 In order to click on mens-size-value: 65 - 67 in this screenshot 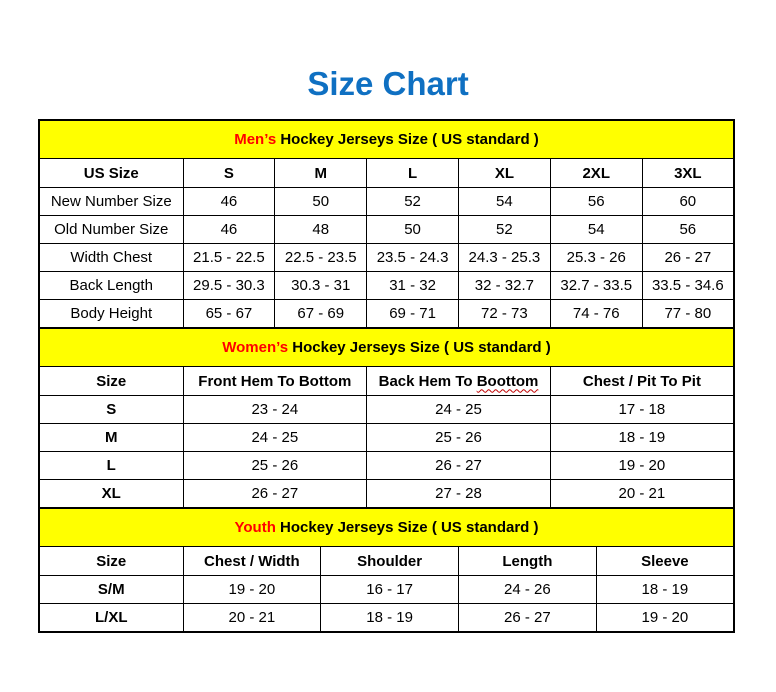, I will do `click(229, 314)`.